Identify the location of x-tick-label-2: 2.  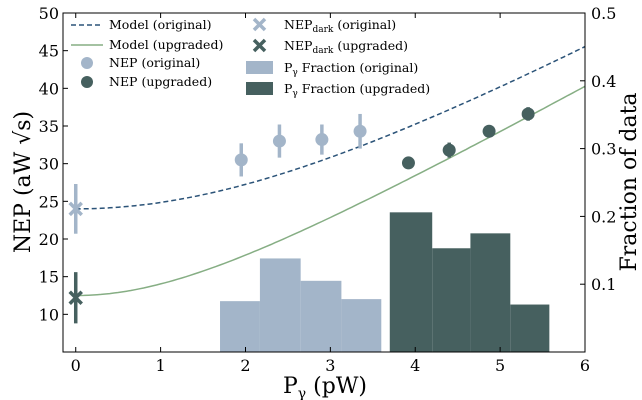
(245, 365).